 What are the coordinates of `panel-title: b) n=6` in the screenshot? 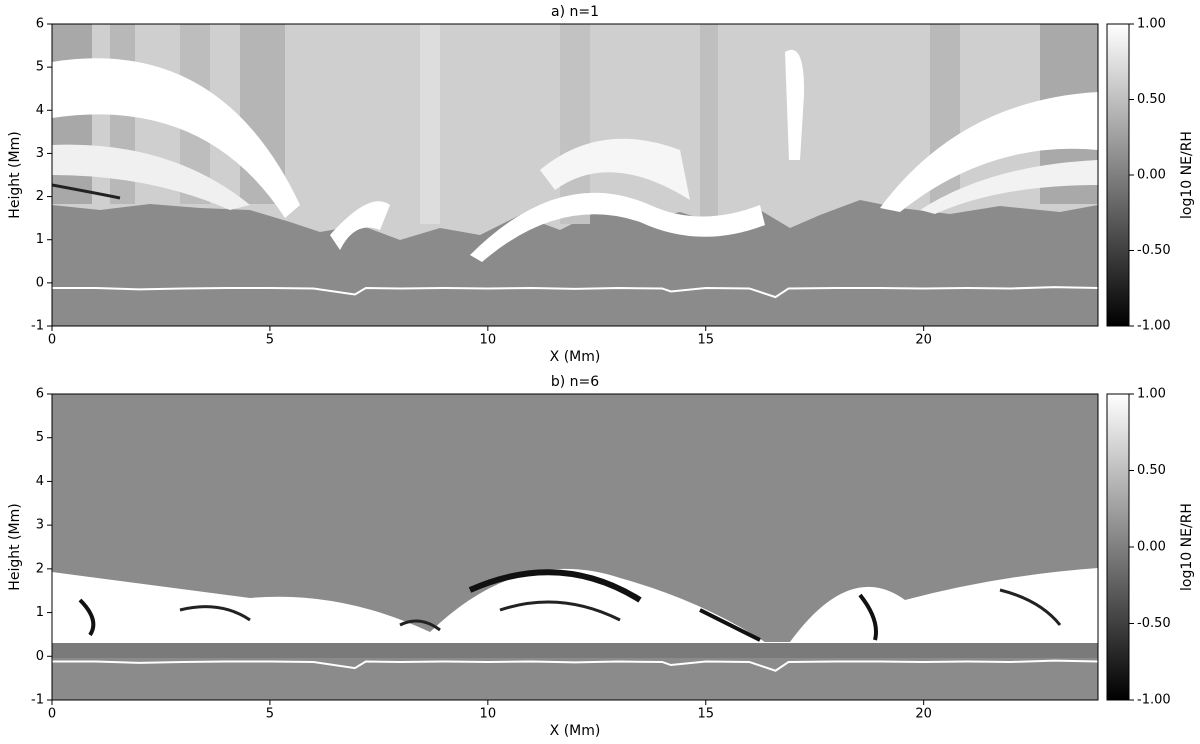 It's located at (575, 382).